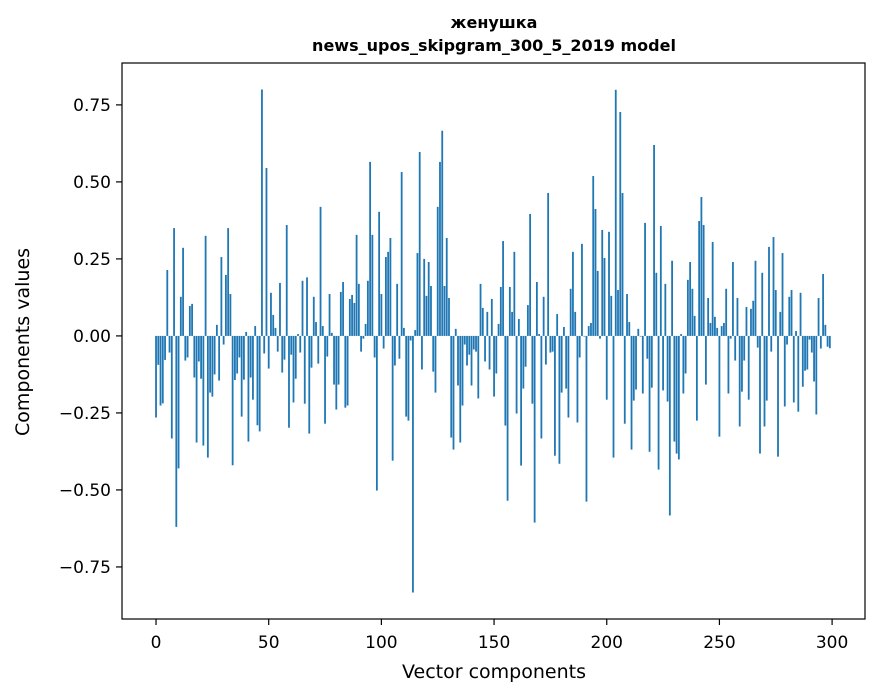  I want to click on x-axis-label: Vector components, so click(494, 672).